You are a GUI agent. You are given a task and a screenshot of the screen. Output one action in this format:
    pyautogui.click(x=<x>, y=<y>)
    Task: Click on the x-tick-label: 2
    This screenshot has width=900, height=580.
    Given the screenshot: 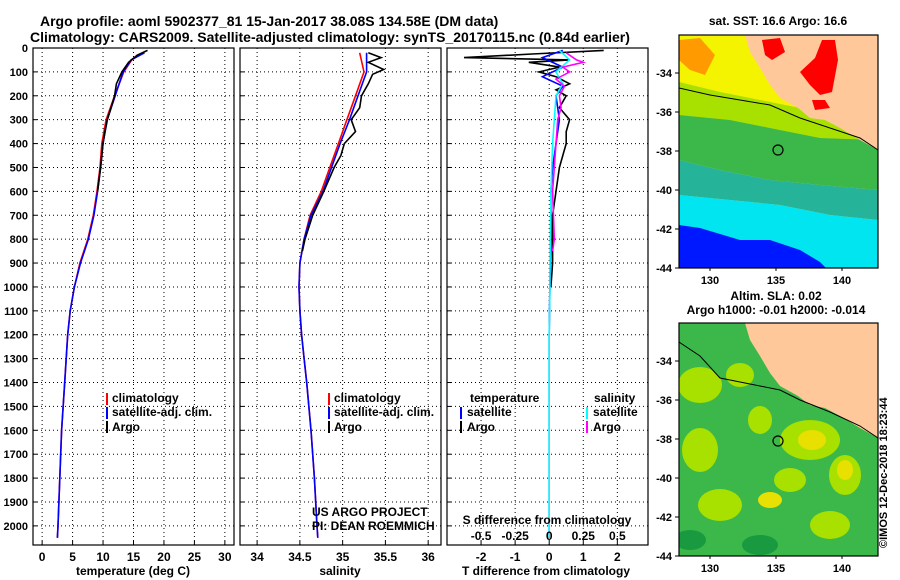 What is the action you would take?
    pyautogui.click(x=617, y=557)
    